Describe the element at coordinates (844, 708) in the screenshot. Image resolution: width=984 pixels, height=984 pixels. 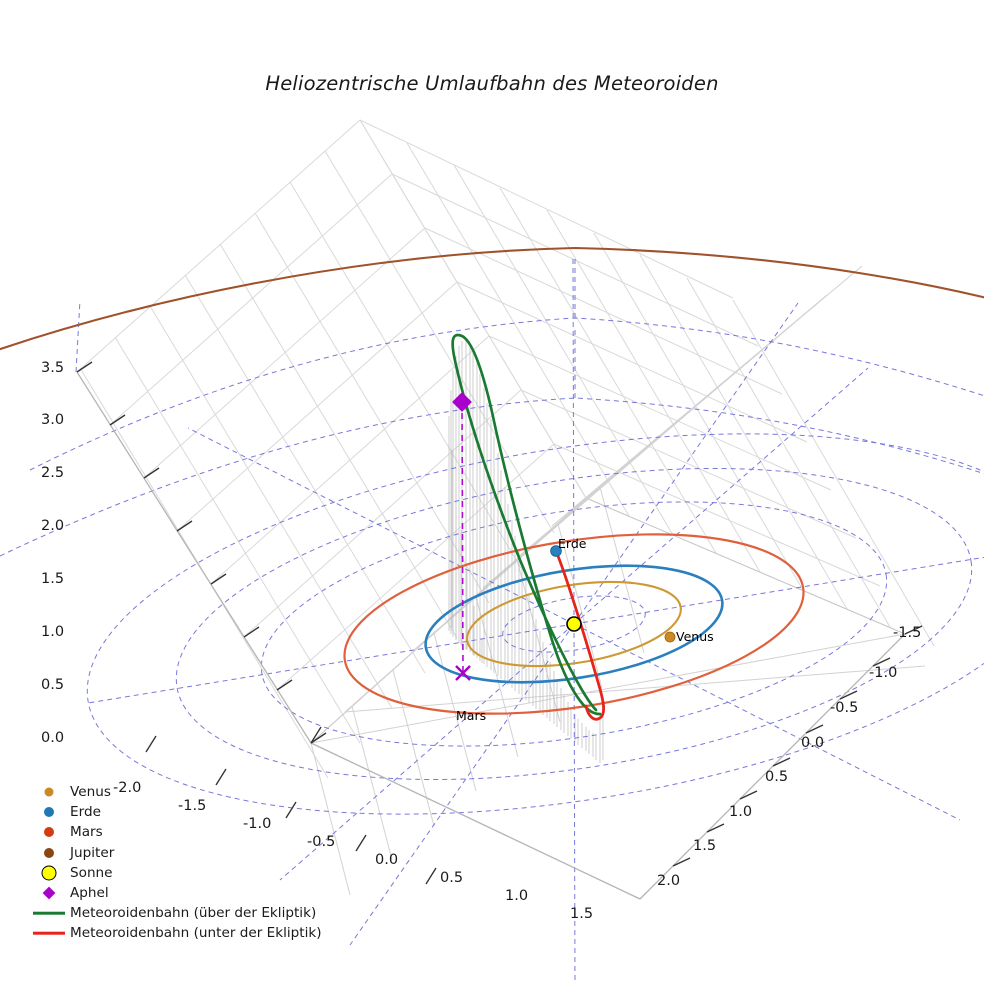
I see `y-tick-label: -0.5` at that location.